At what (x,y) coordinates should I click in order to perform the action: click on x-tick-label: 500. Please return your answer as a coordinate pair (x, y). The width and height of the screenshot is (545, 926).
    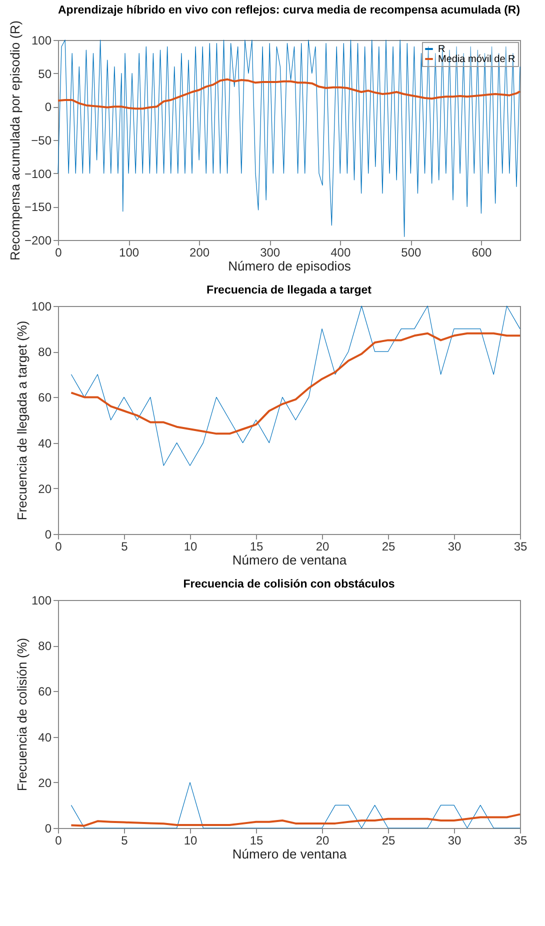
    Looking at the image, I should click on (411, 253).